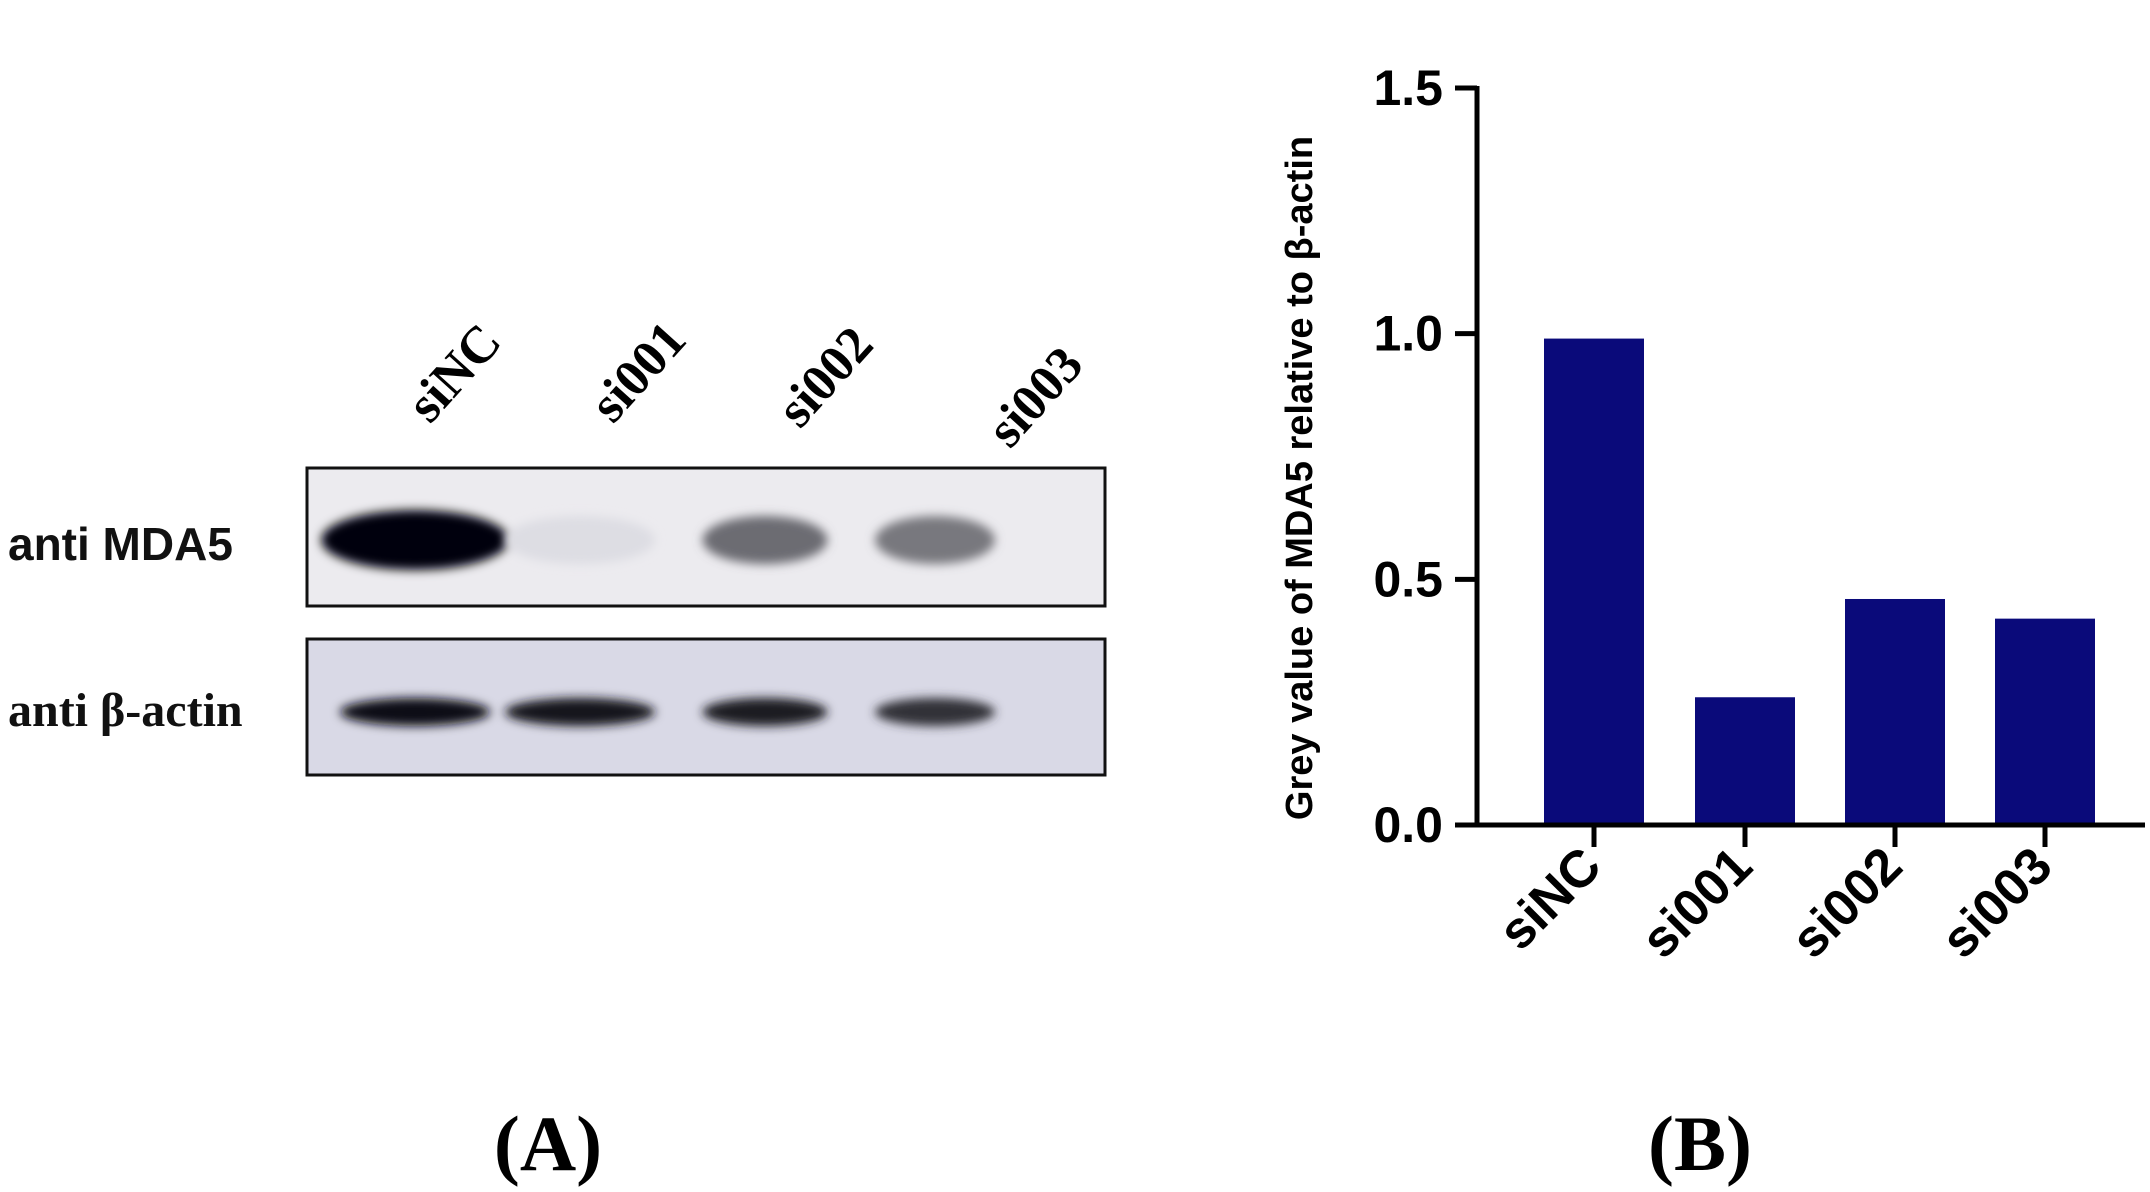  I want to click on bar-si002, so click(1895, 711).